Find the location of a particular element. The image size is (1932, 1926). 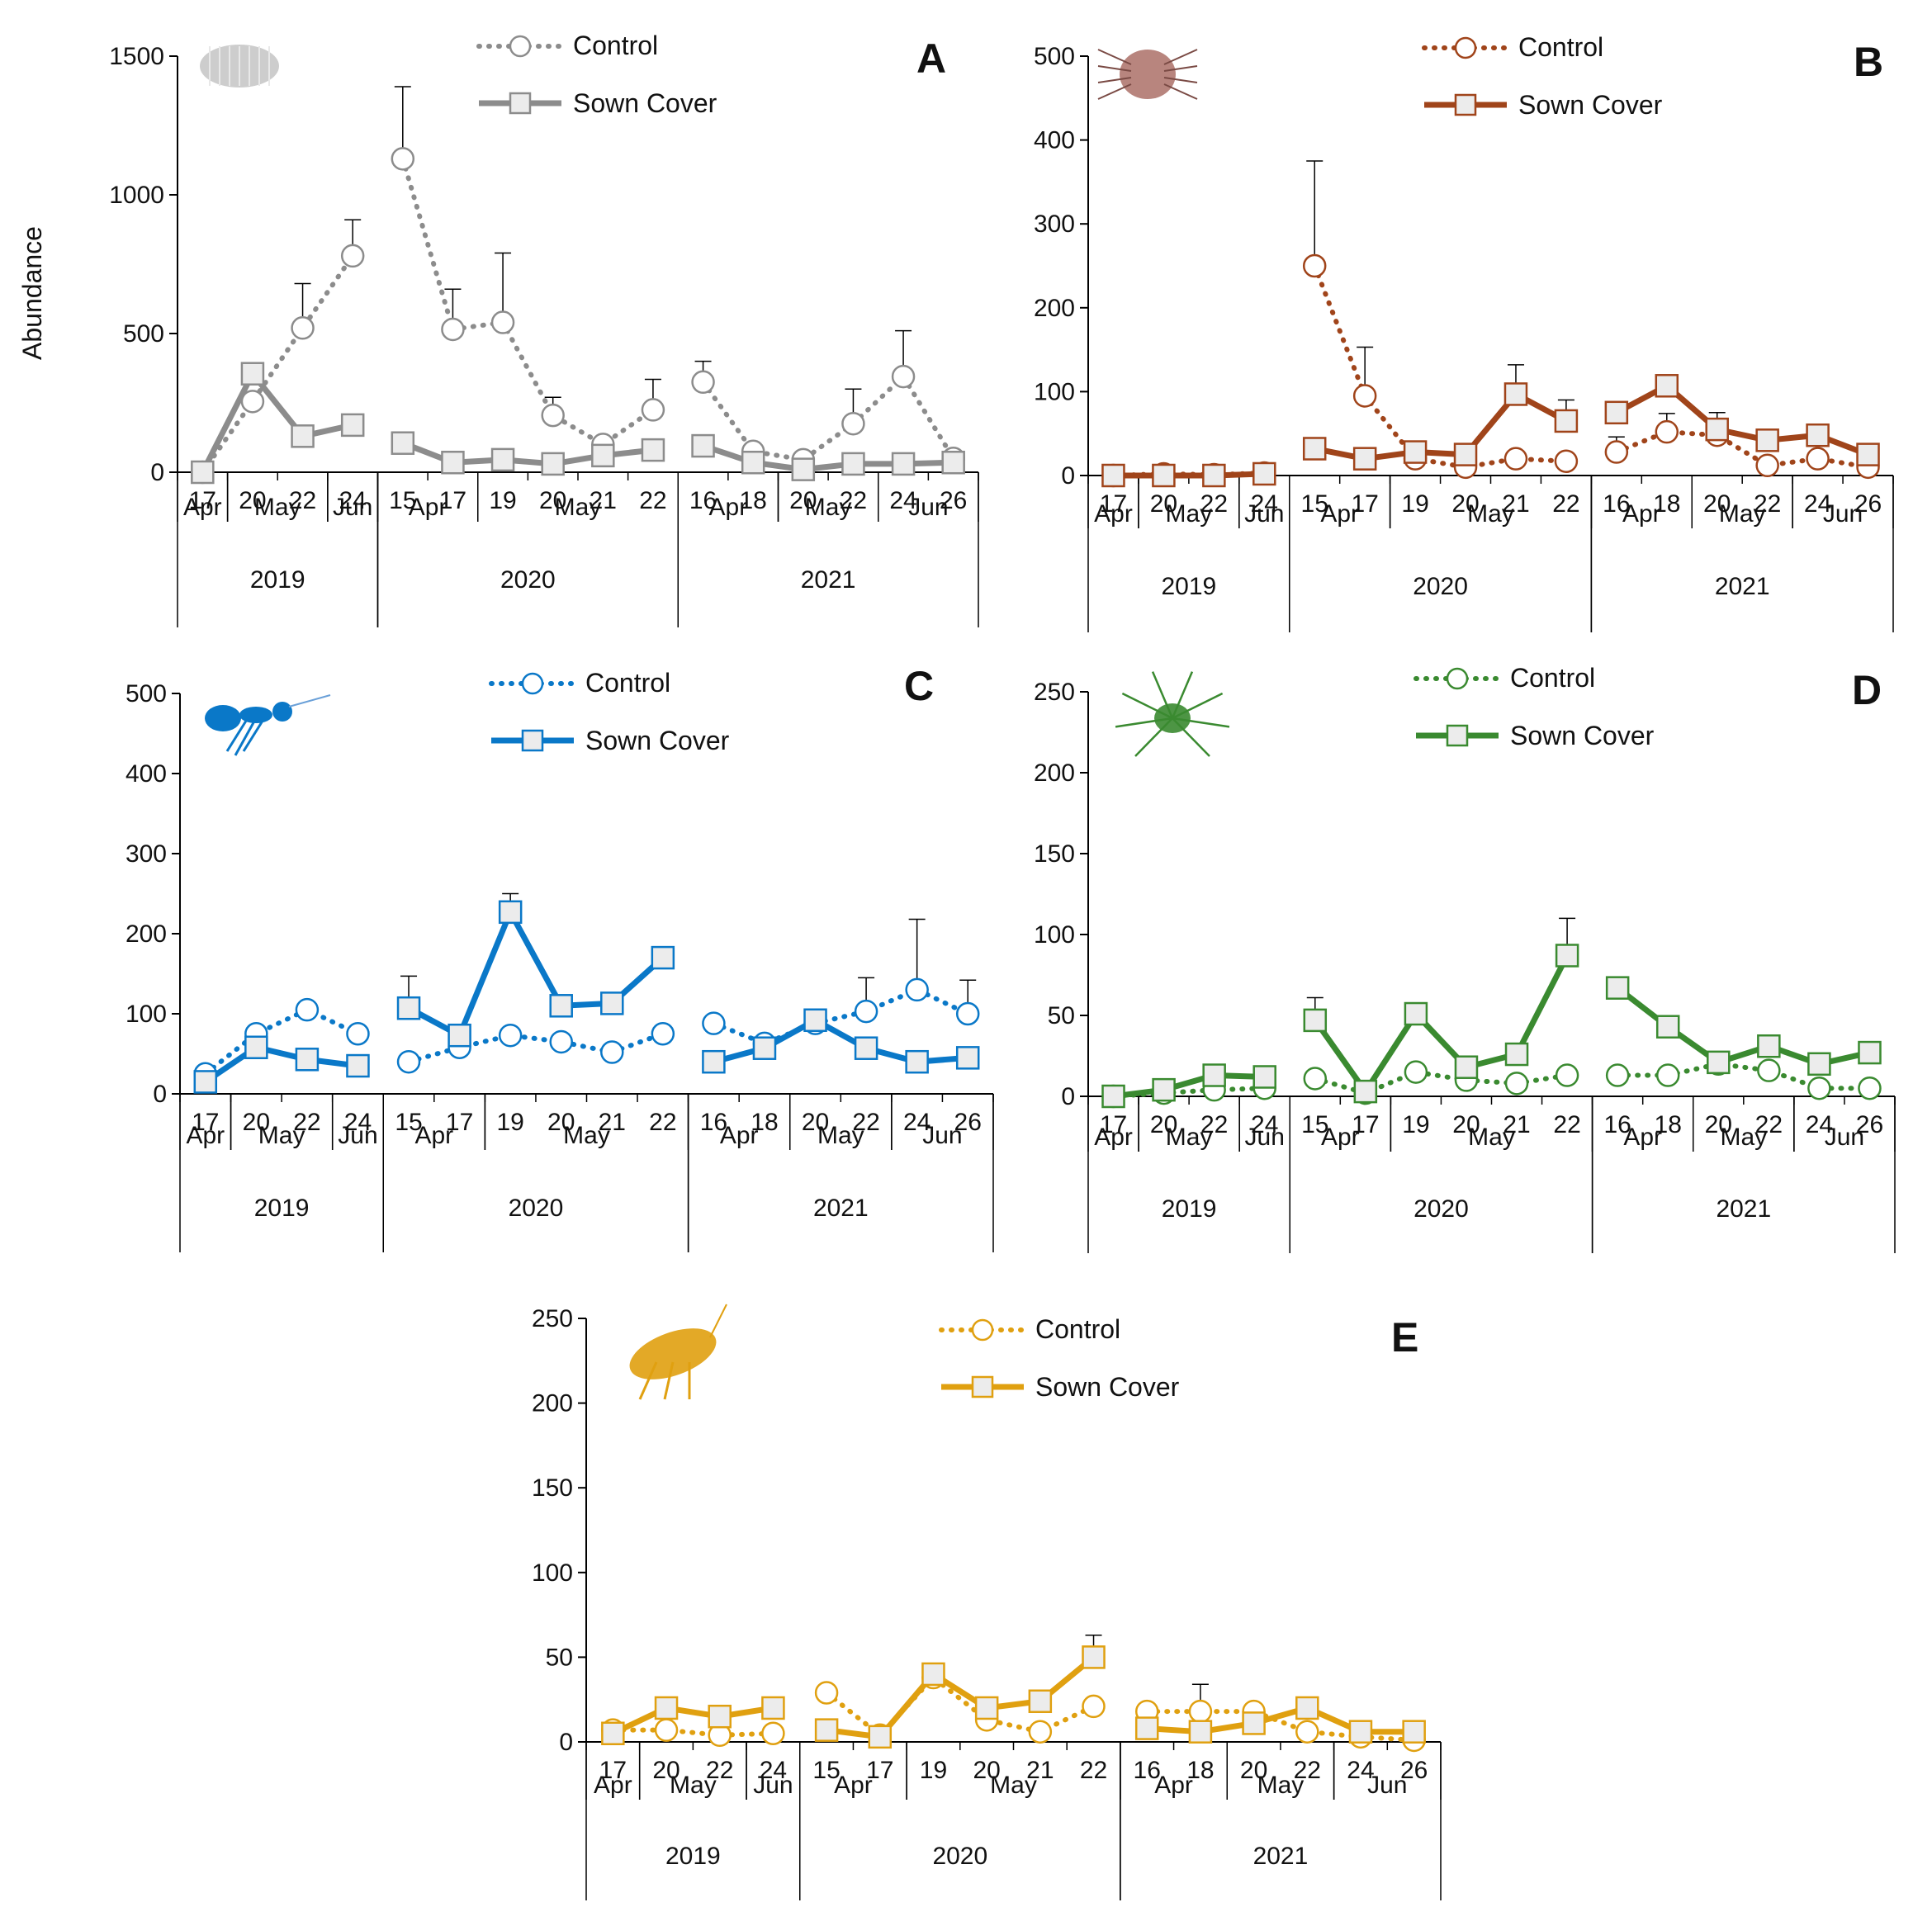

legend-sown-cover-marker is located at coordinates (1465, 104).